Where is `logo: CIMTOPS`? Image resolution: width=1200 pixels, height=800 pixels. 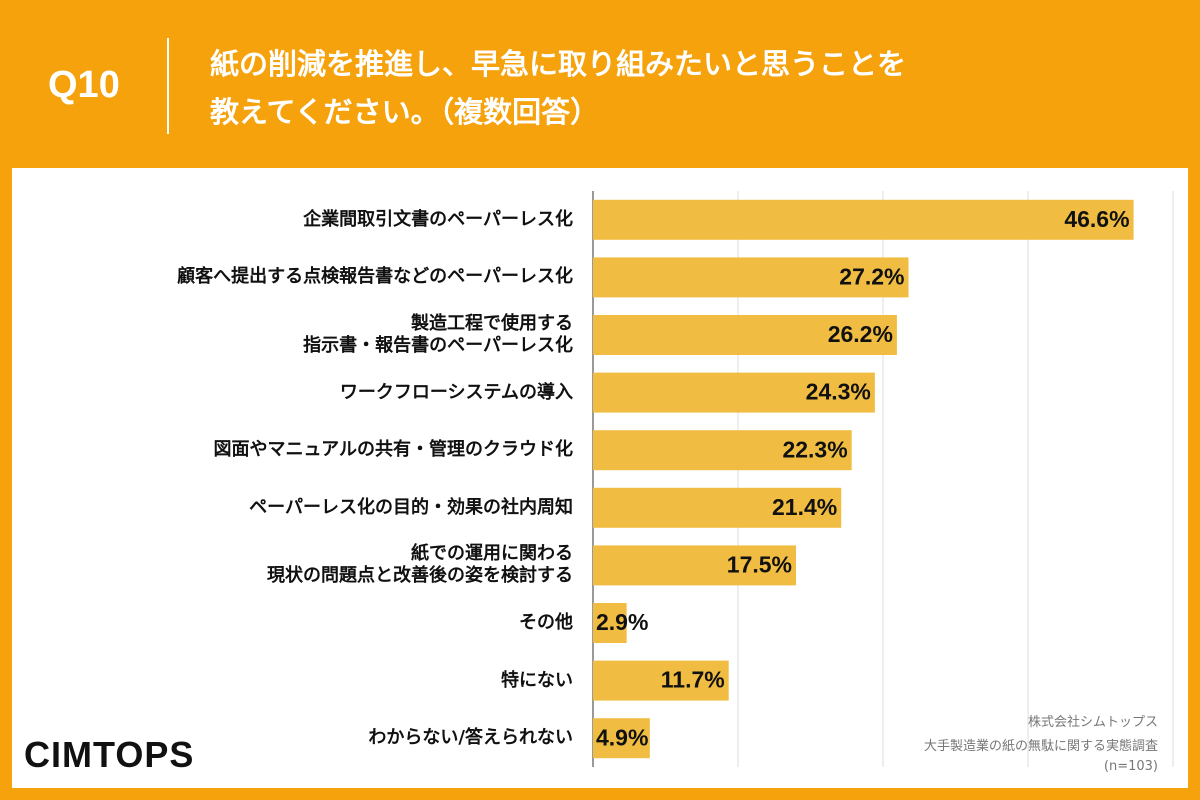 logo: CIMTOPS is located at coordinates (109, 754).